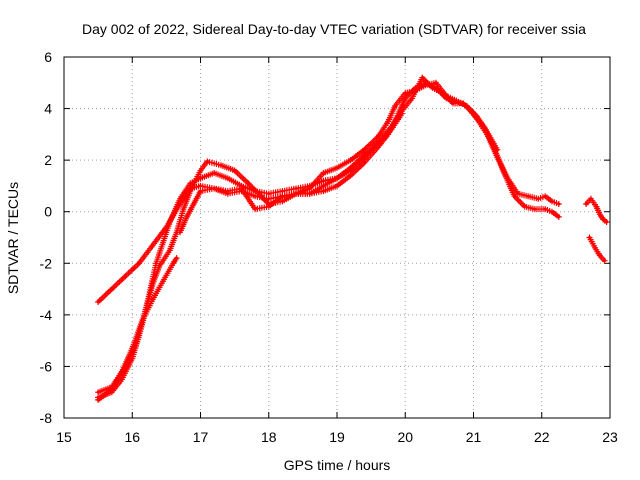 The width and height of the screenshot is (640, 480). I want to click on x-axis-label: GPS time / hours, so click(337, 465).